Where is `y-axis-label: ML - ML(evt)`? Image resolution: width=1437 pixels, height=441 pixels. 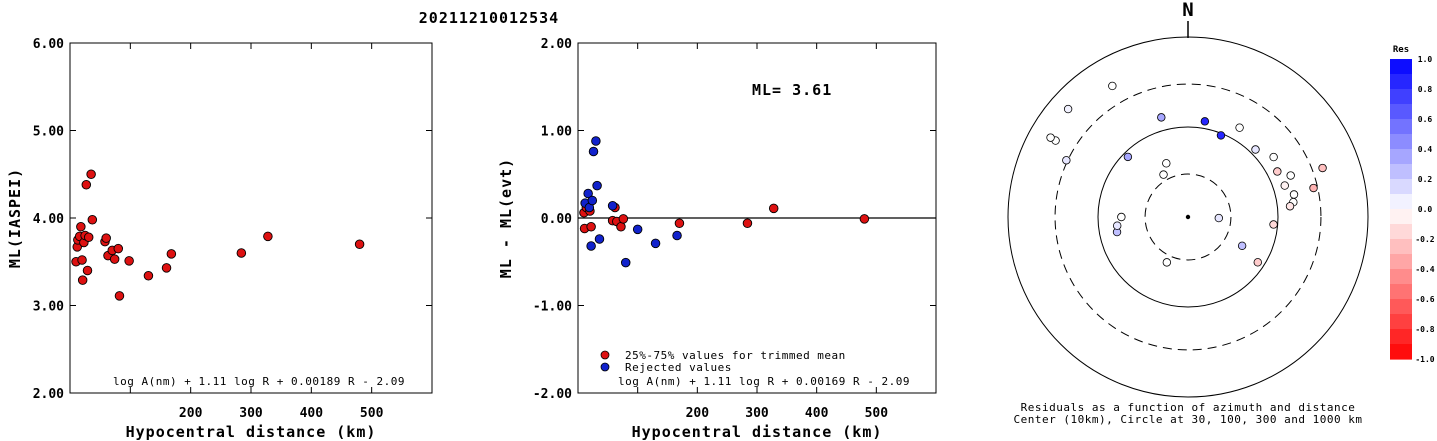
y-axis-label: ML - ML(evt) is located at coordinates (506, 218).